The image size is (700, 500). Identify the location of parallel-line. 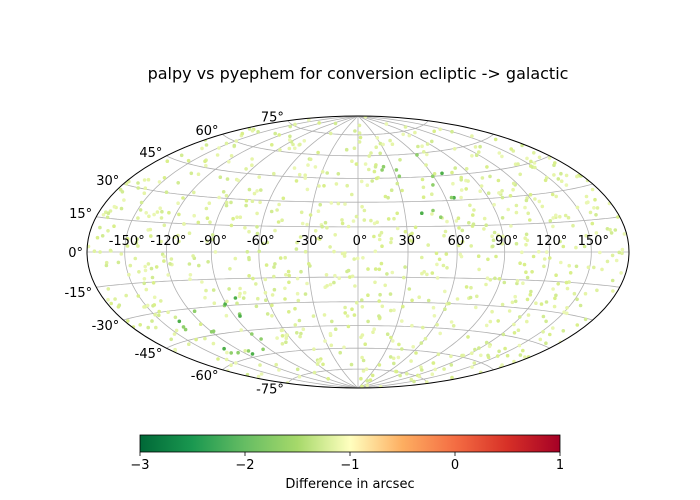
(358, 128).